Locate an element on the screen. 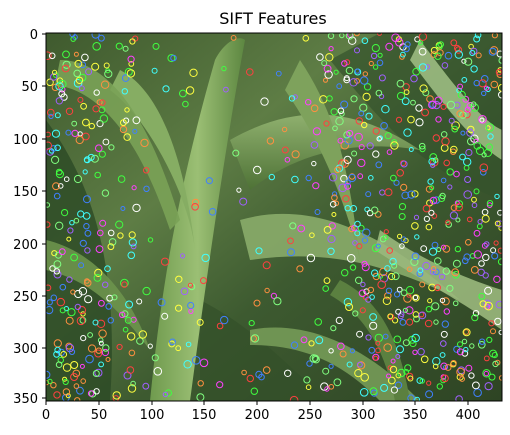 This screenshot has width=510, height=435. x-tick-label: 250 is located at coordinates (310, 415).